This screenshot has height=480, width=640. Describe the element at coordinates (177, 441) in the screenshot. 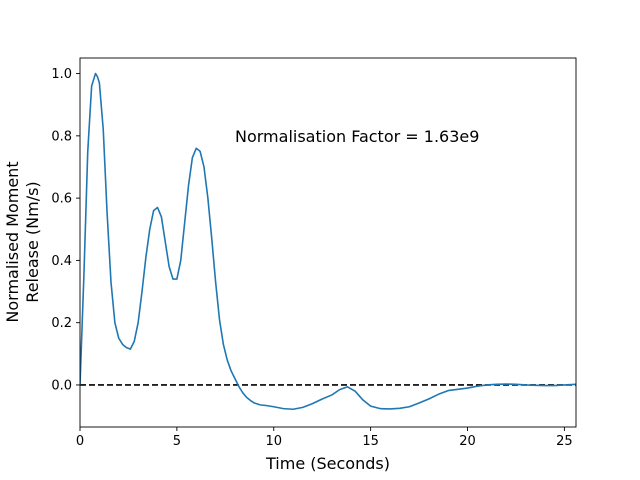

I see `x-tick-label-5: 5` at that location.